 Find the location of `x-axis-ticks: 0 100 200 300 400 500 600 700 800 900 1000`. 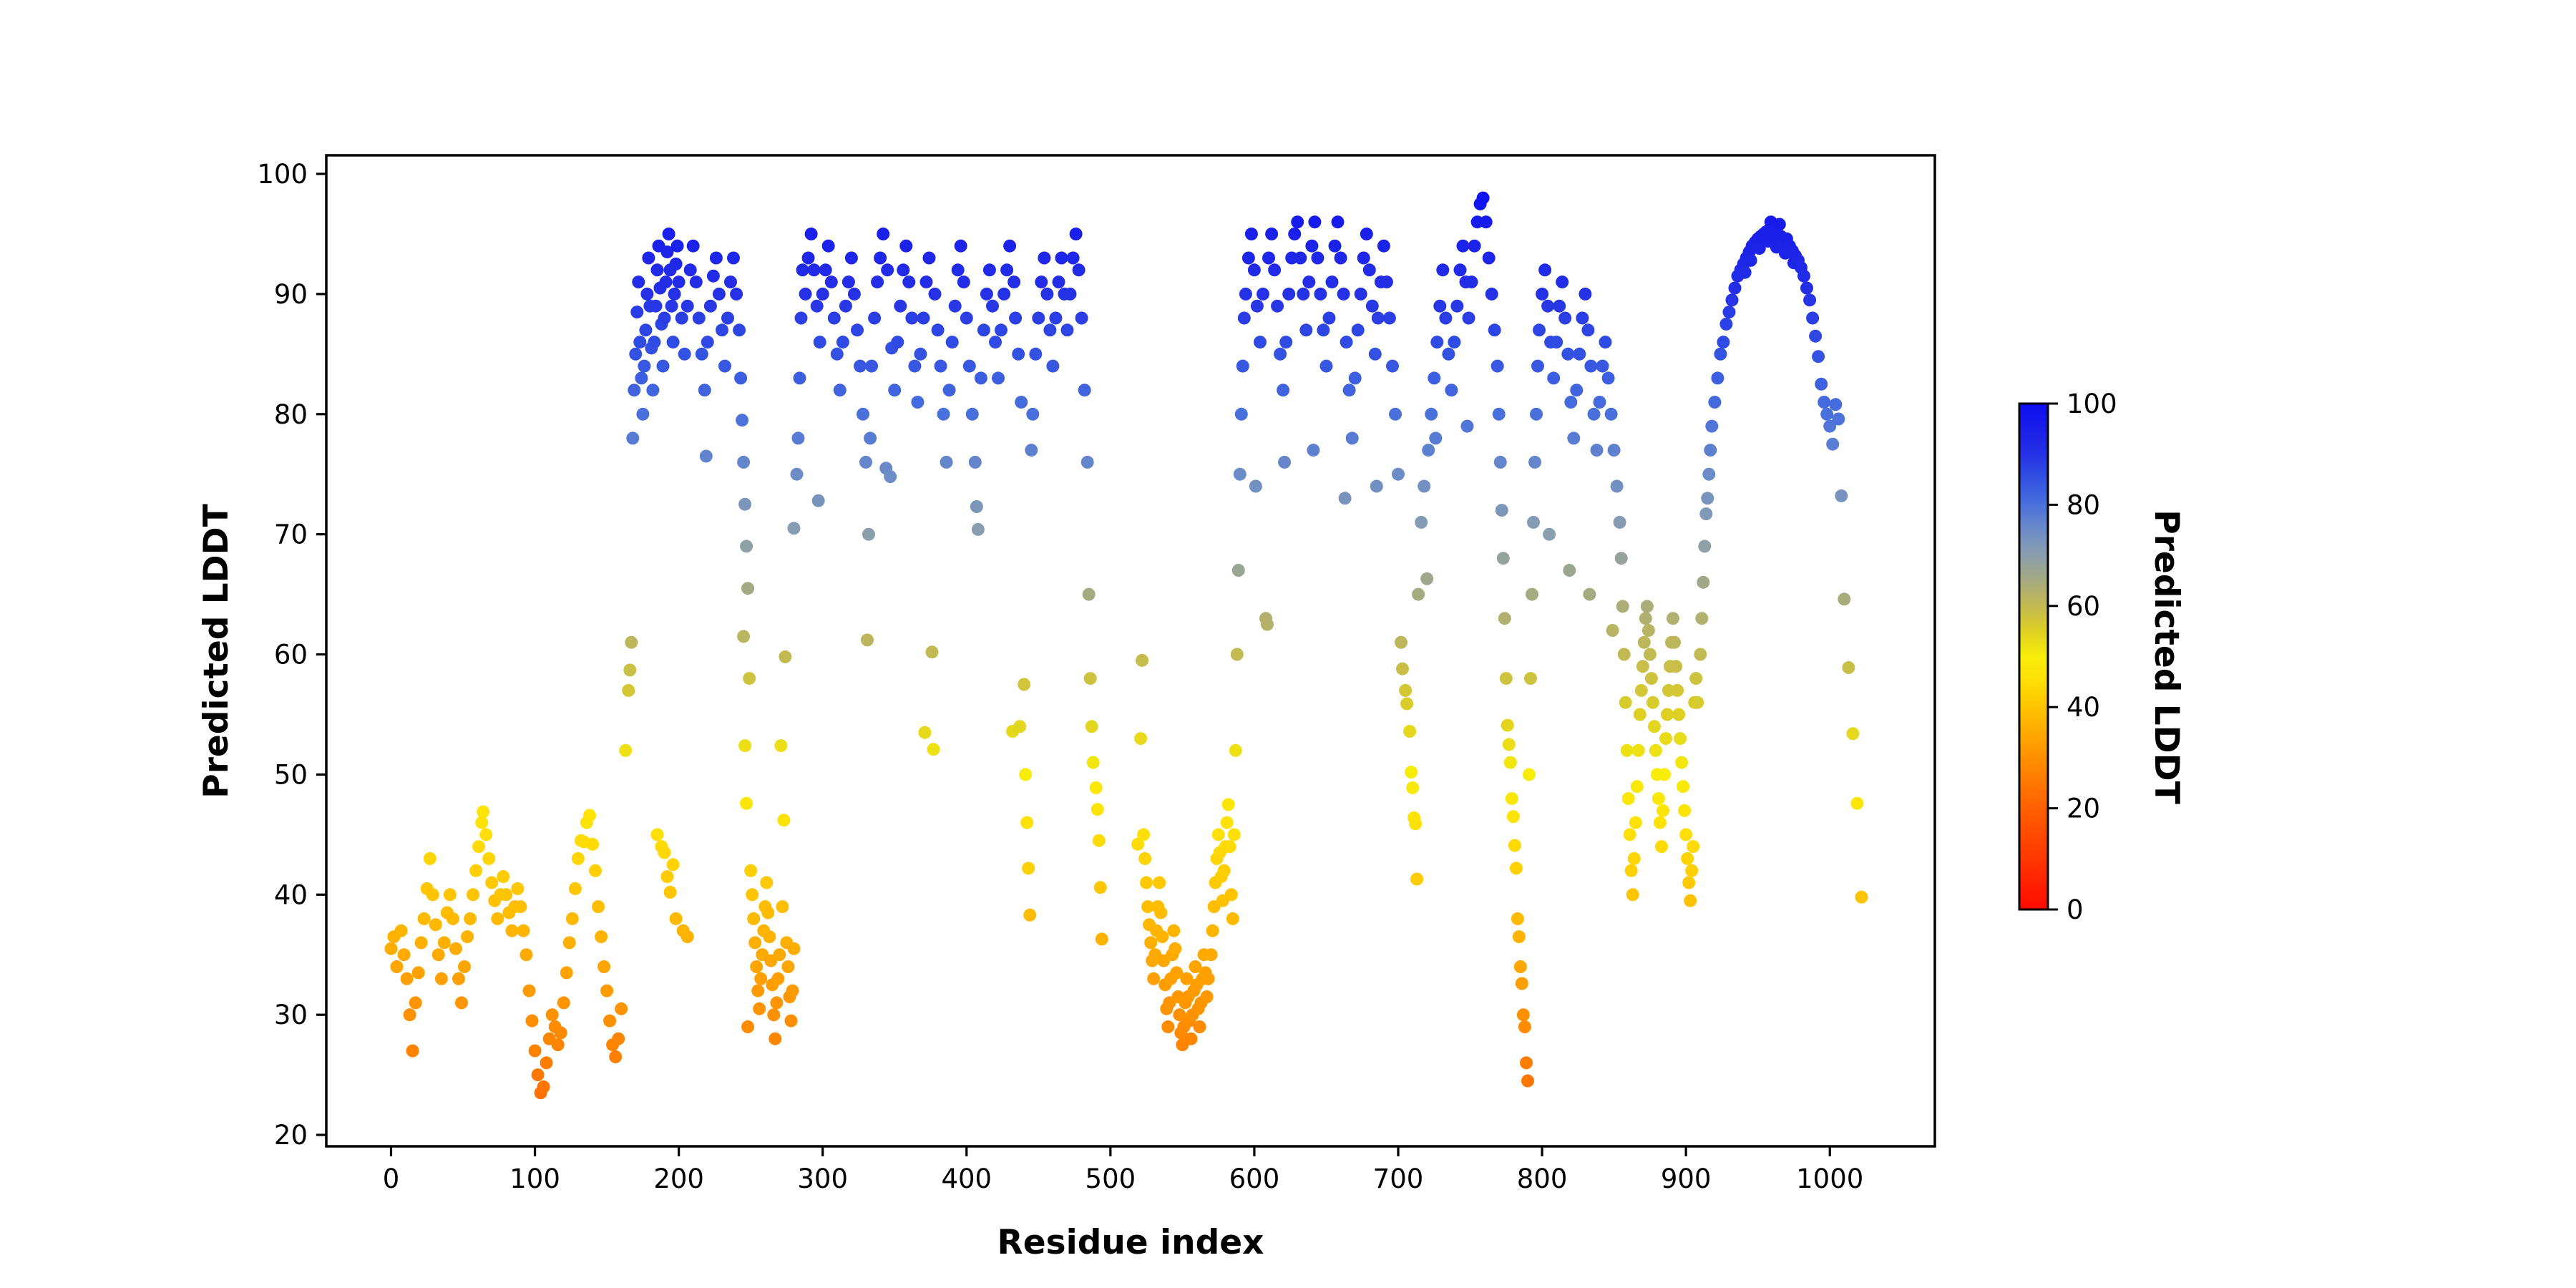

x-axis-ticks: 0 100 200 300 400 500 600 700 800 900 1000 is located at coordinates (1123, 1170).